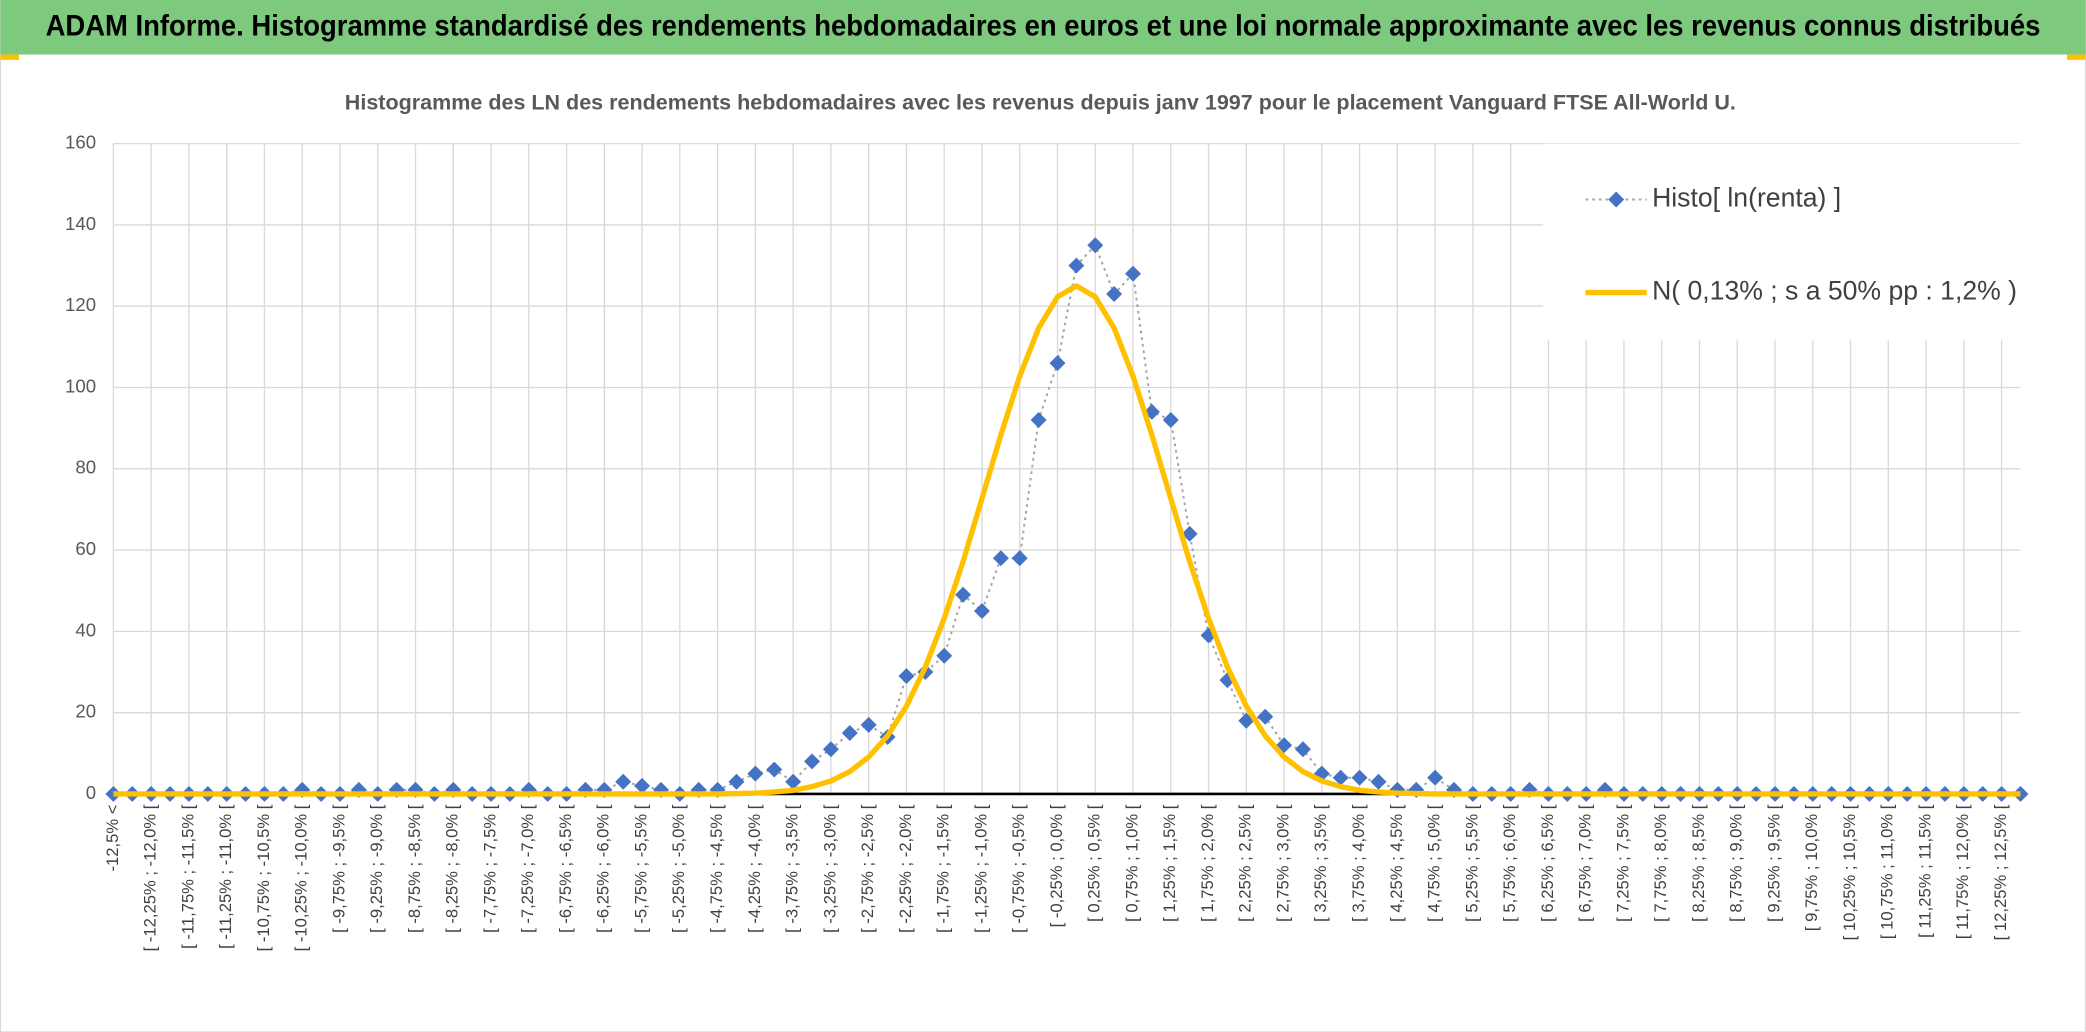  I want to click on x-tick-label: [ 12,25% ; 12,5% [, so click(2000, 872).